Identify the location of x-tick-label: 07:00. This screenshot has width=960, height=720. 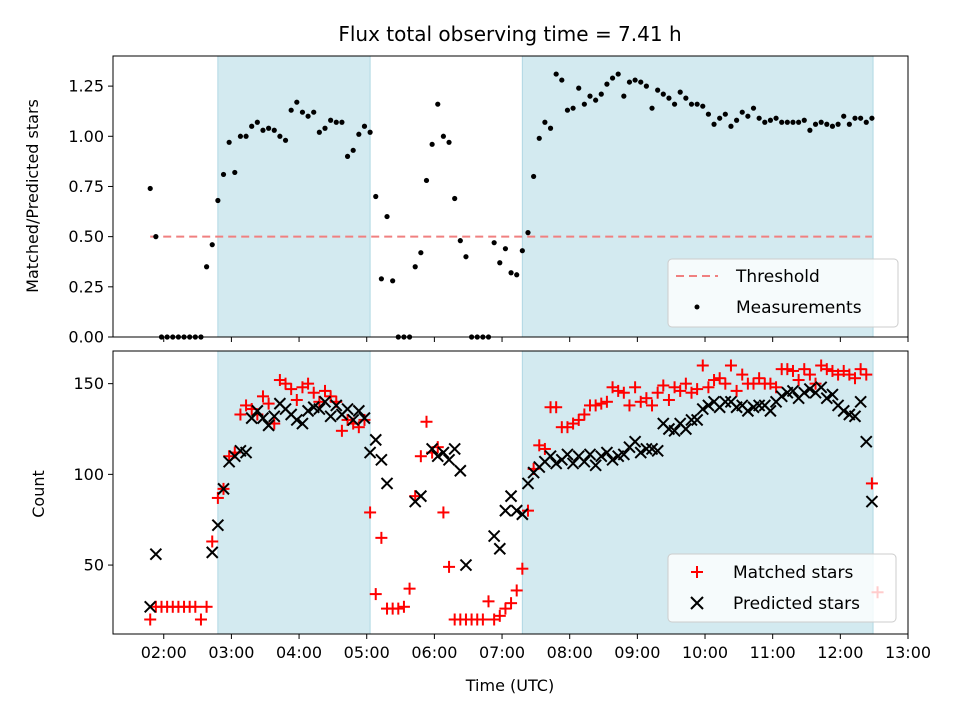
(502, 652).